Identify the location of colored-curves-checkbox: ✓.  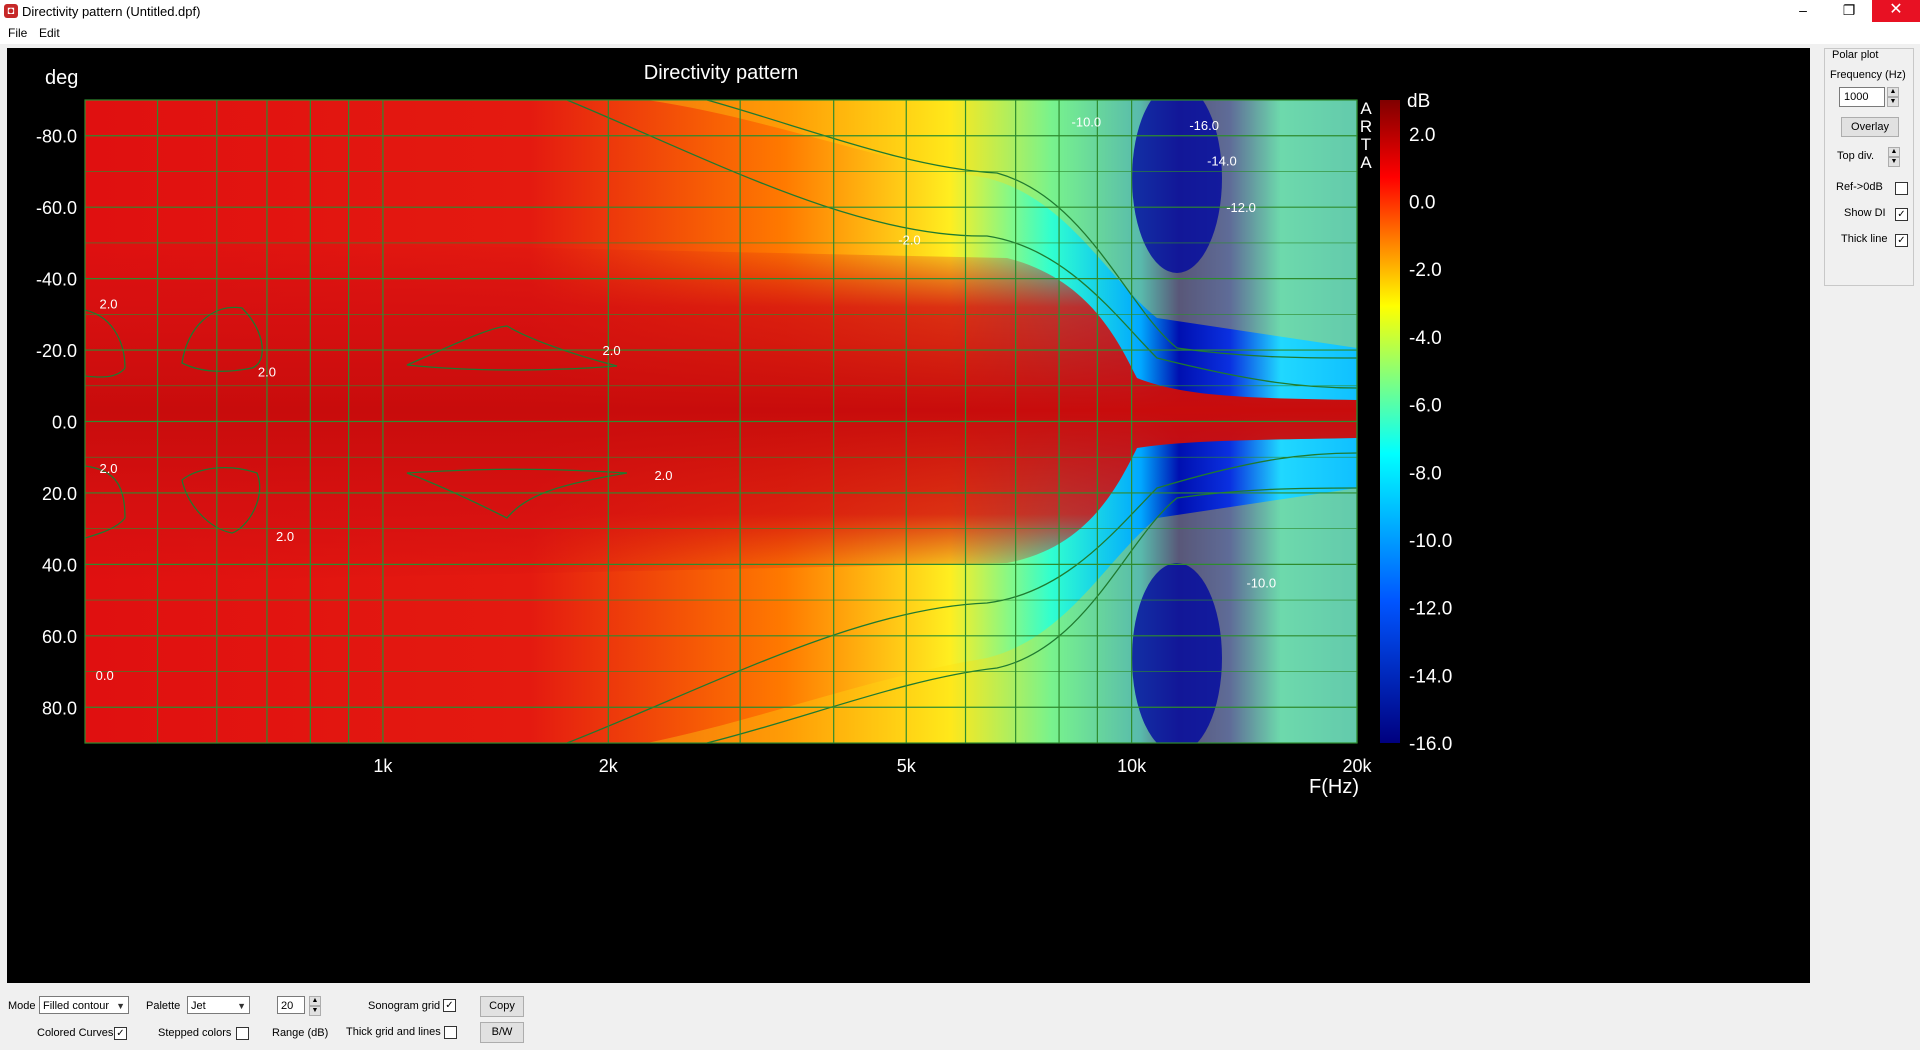
(120, 1033).